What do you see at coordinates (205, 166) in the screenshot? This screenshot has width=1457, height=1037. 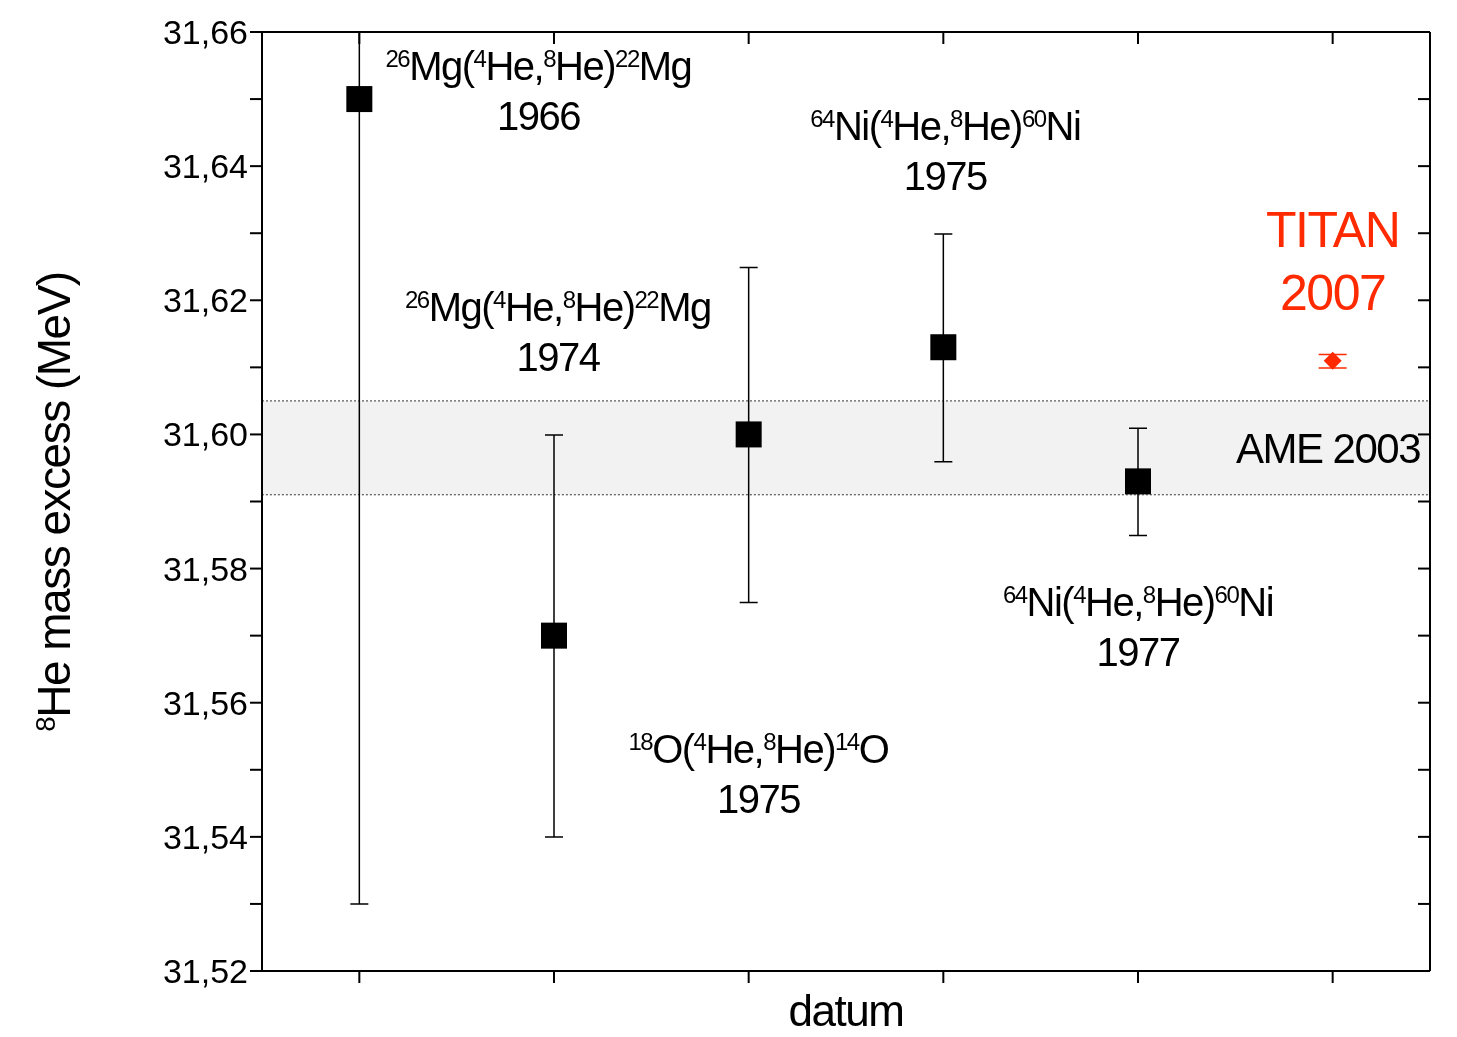 I see `y-tick-label: 31,64` at bounding box center [205, 166].